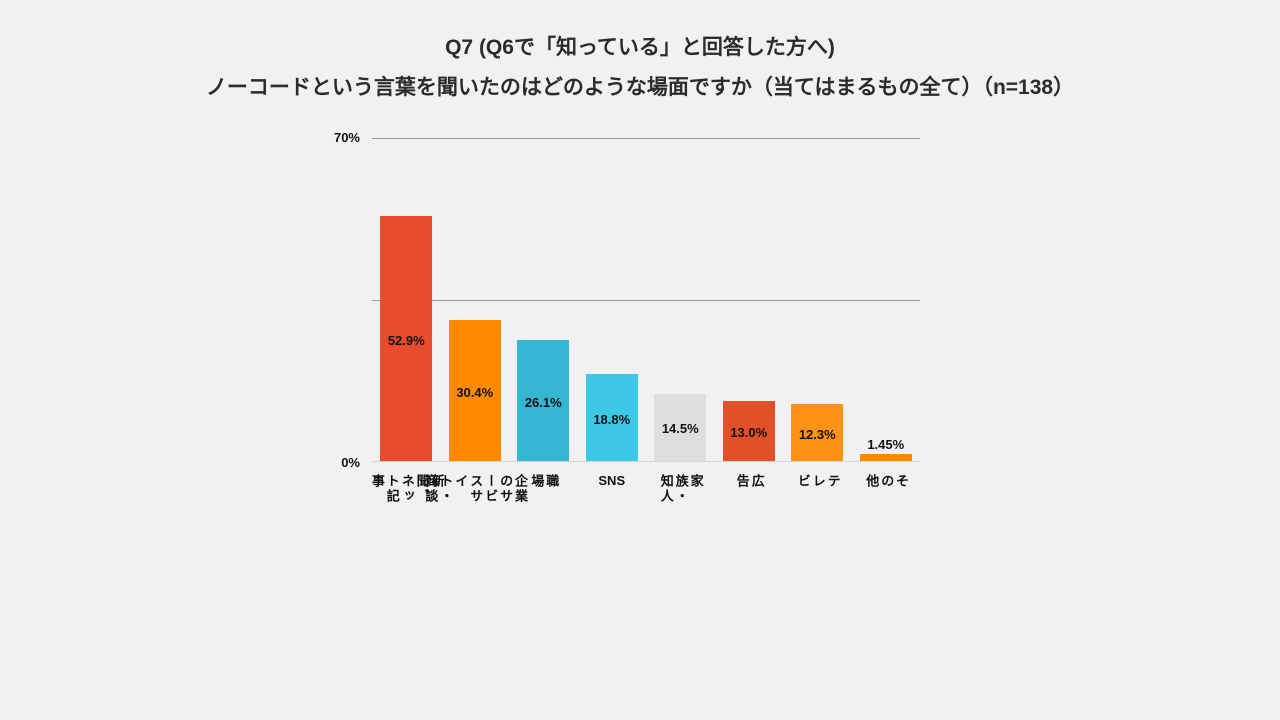  I want to click on x-axis-line, so click(646, 461).